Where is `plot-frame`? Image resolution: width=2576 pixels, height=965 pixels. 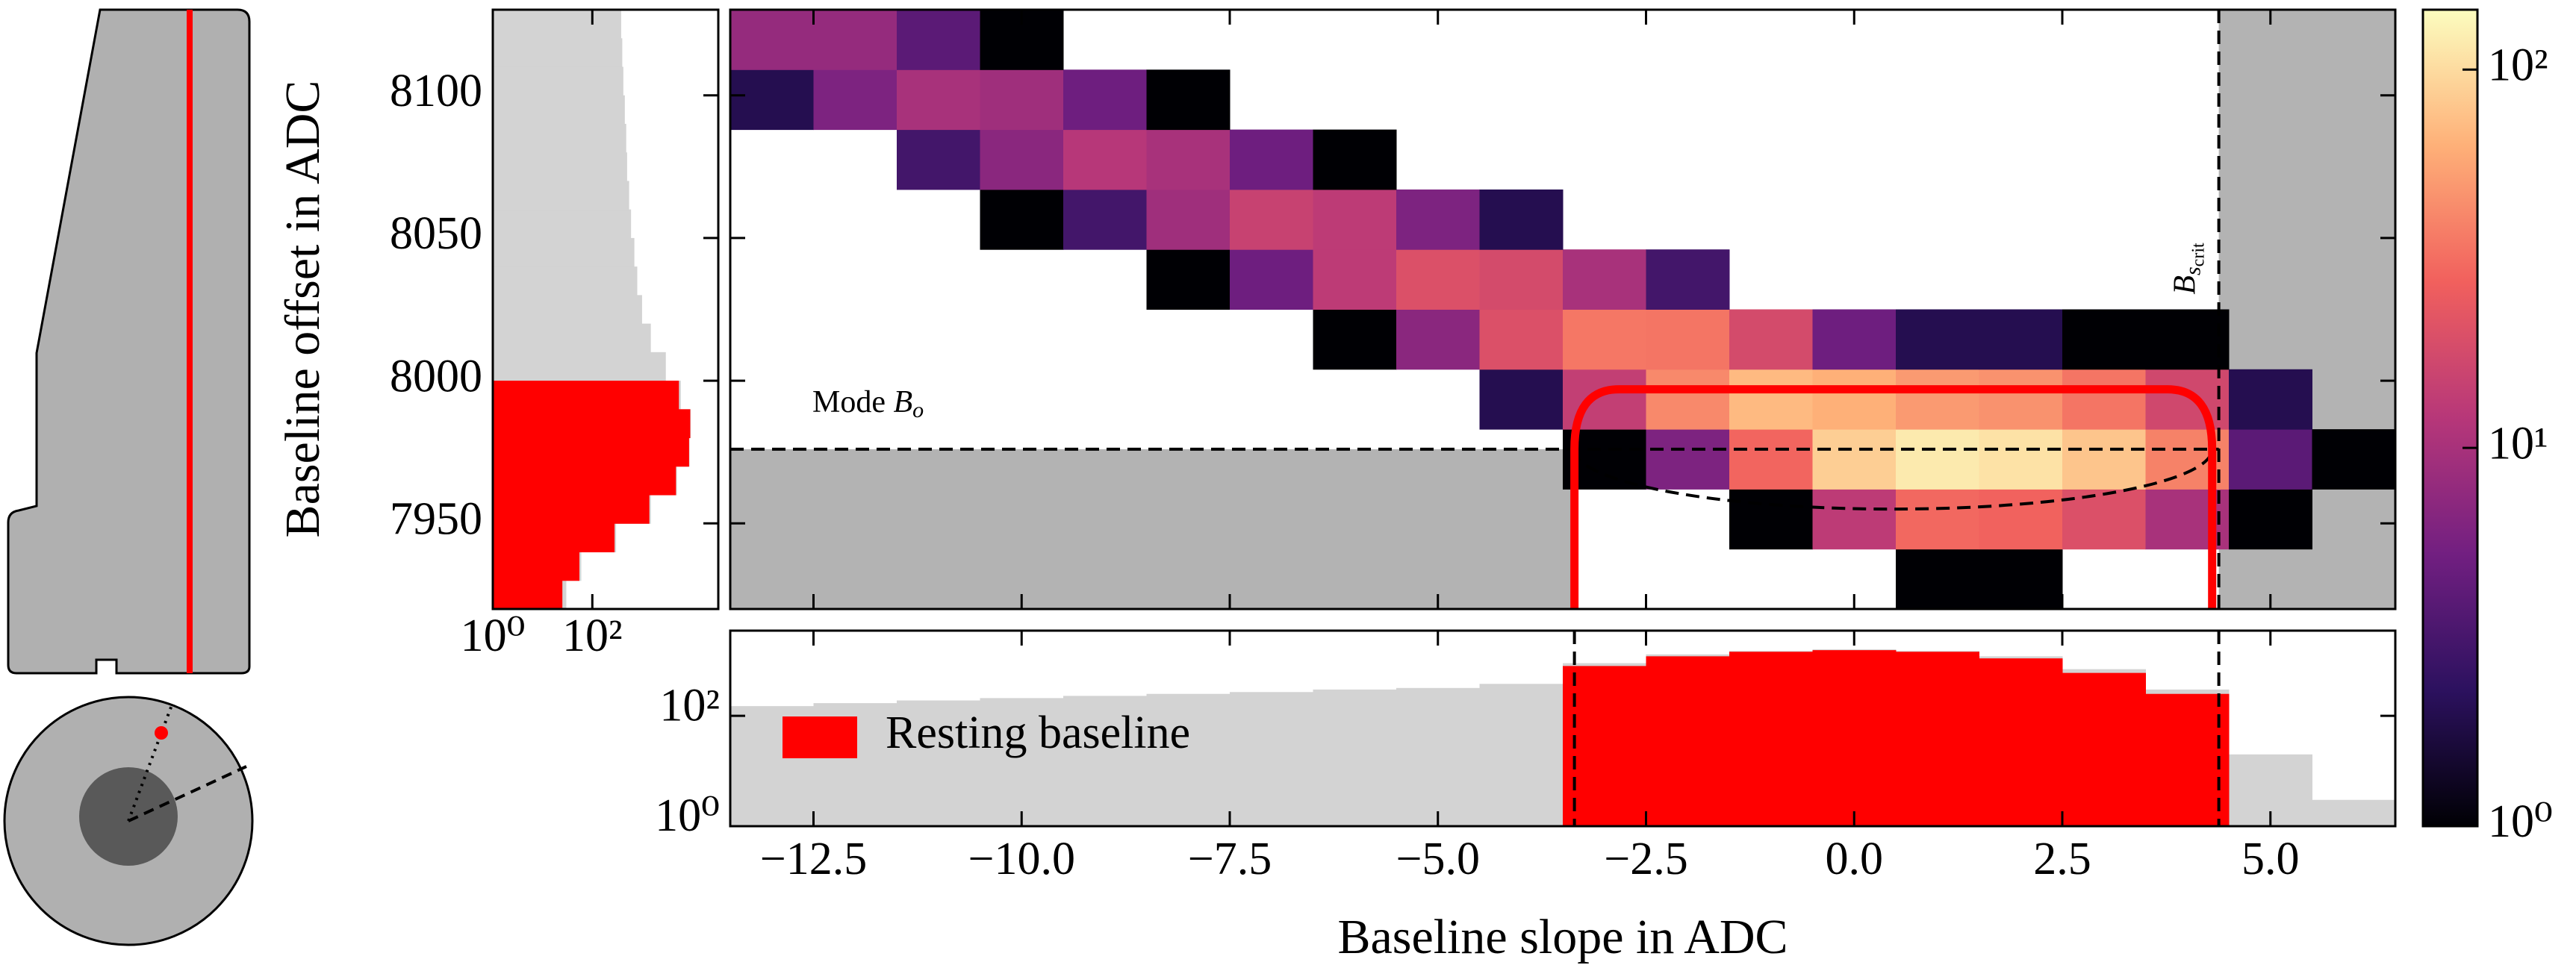
plot-frame is located at coordinates (1563, 728).